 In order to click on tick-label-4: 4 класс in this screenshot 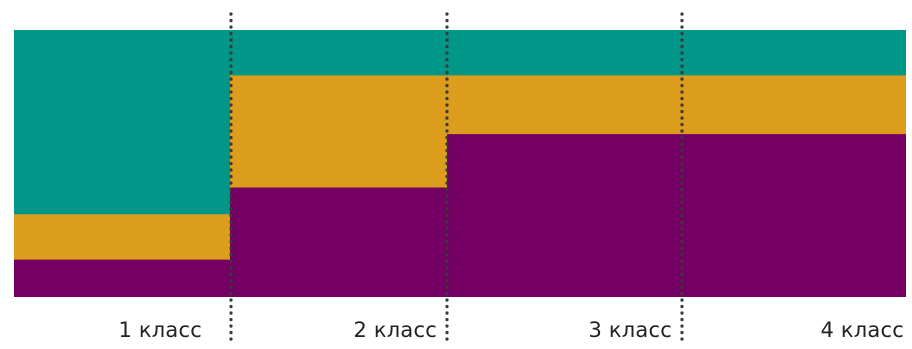, I will do `click(862, 330)`.